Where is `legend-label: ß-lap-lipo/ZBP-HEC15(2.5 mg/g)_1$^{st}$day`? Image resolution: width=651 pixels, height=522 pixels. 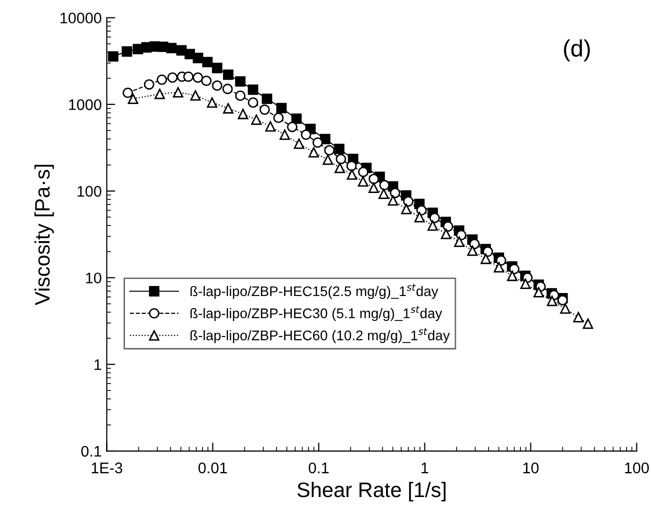
legend-label: ß-lap-lipo/ZBP-HEC15(2.5 mg/g)_1$^{st}$day is located at coordinates (314, 291).